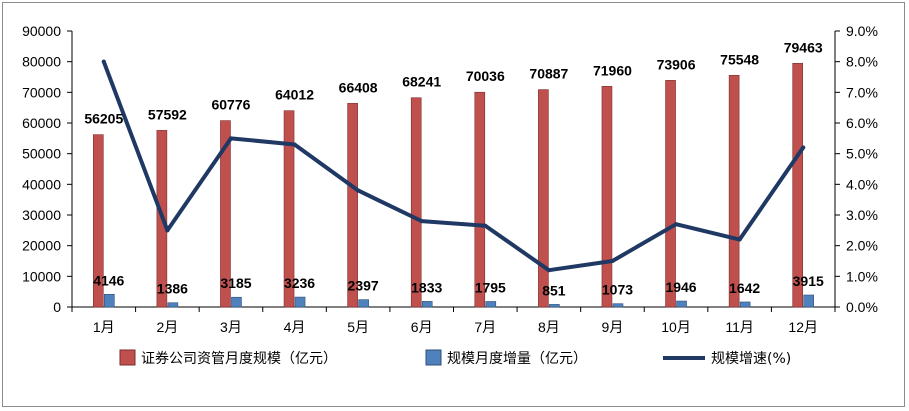 The height and width of the screenshot is (411, 909). Describe the element at coordinates (862, 215) in the screenshot. I see `right-tick-label: 3.0%` at that location.